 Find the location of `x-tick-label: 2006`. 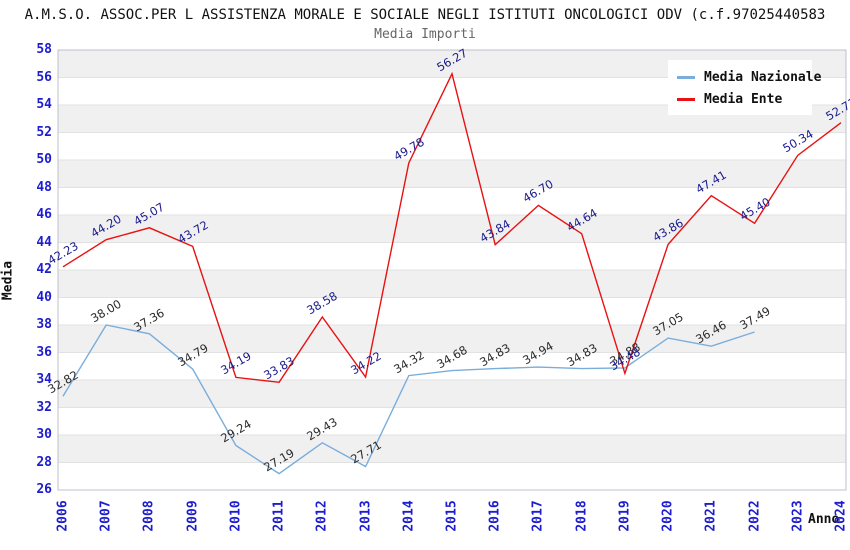

x-tick-label: 2006 is located at coordinates (63, 516).